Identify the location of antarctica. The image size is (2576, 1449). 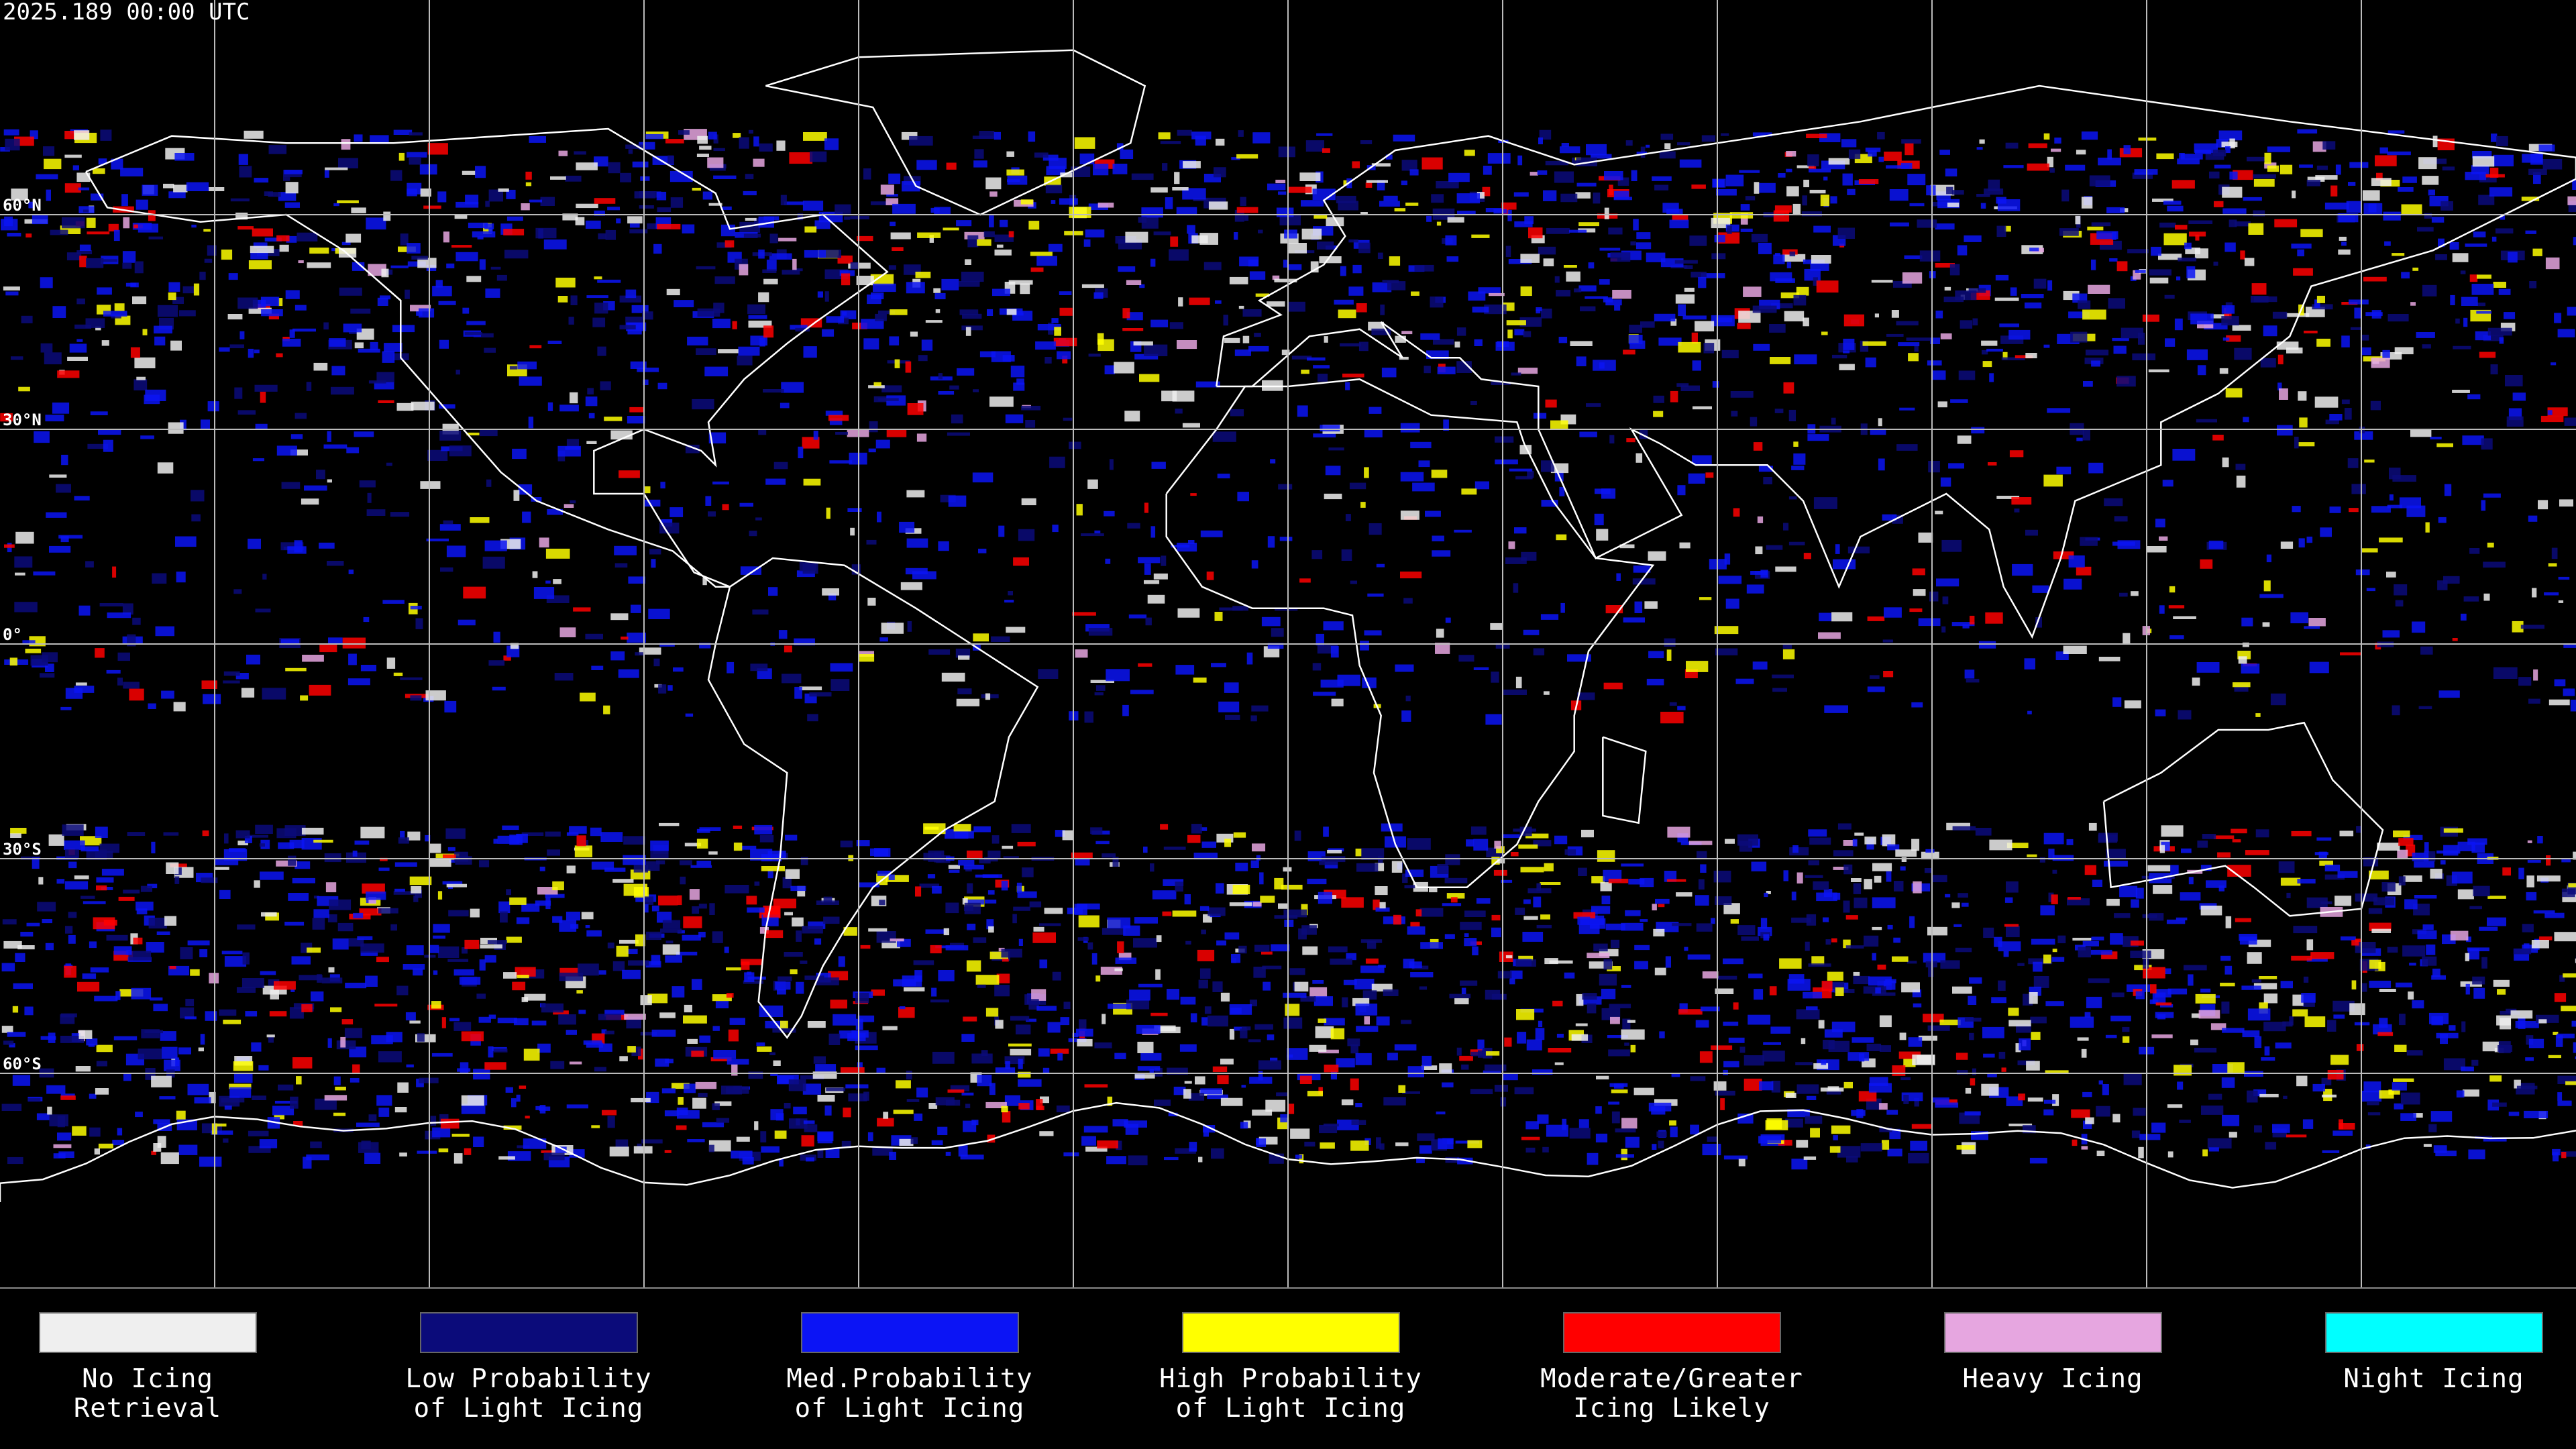
(1288, 1152).